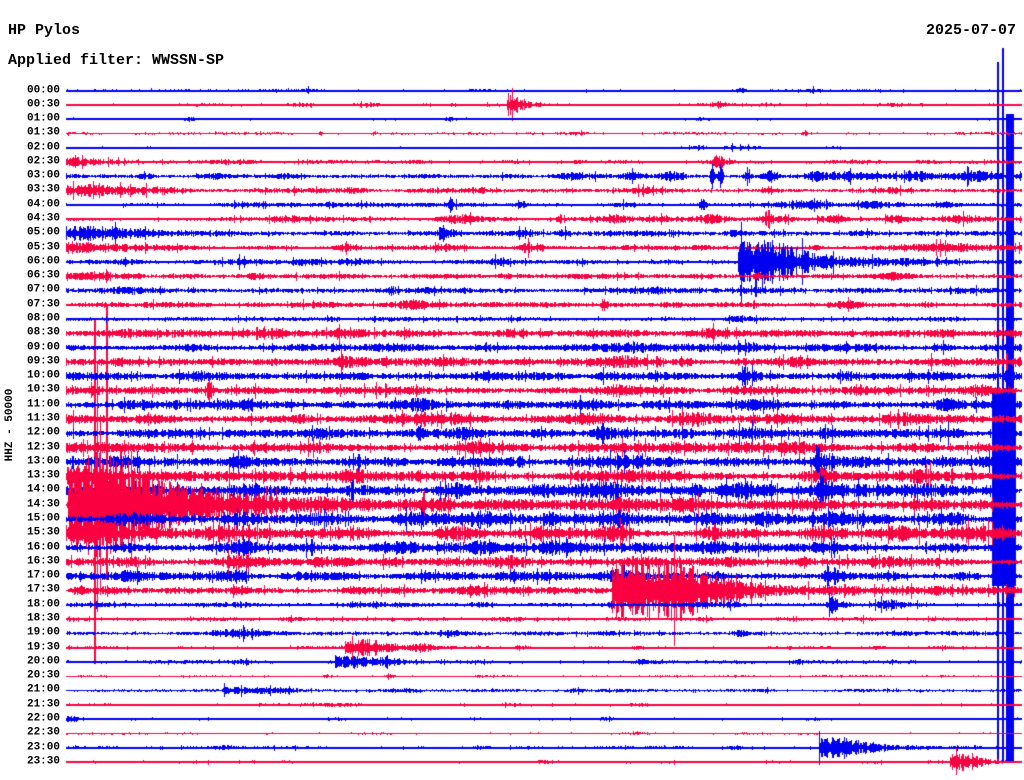  Describe the element at coordinates (43, 489) in the screenshot. I see `row-time-label: 14:00` at that location.